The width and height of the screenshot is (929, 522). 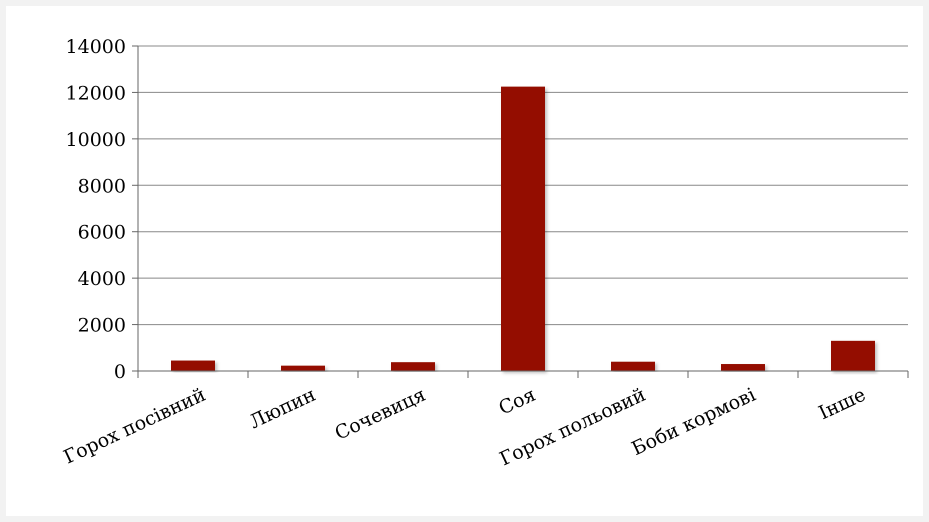 I want to click on y-tick-label: 0, so click(x=120, y=372).